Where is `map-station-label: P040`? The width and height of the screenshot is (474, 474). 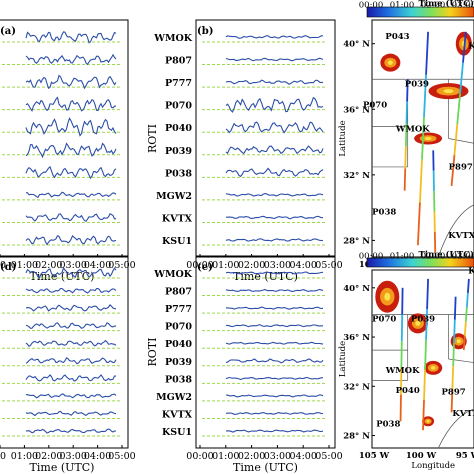
map-station-label: P040 is located at coordinates (408, 391).